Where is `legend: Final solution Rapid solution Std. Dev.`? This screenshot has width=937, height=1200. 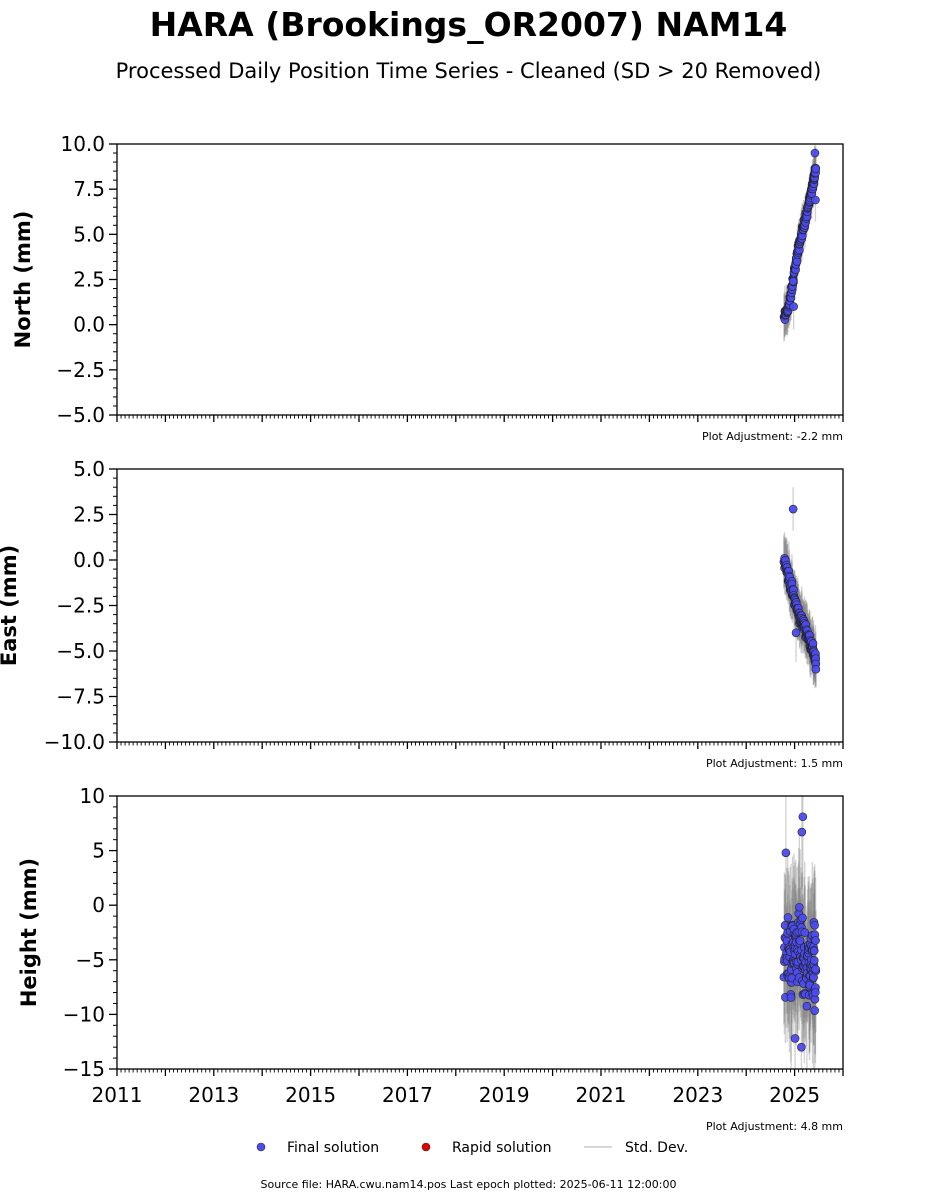 legend: Final solution Rapid solution Std. Dev. is located at coordinates (472, 1148).